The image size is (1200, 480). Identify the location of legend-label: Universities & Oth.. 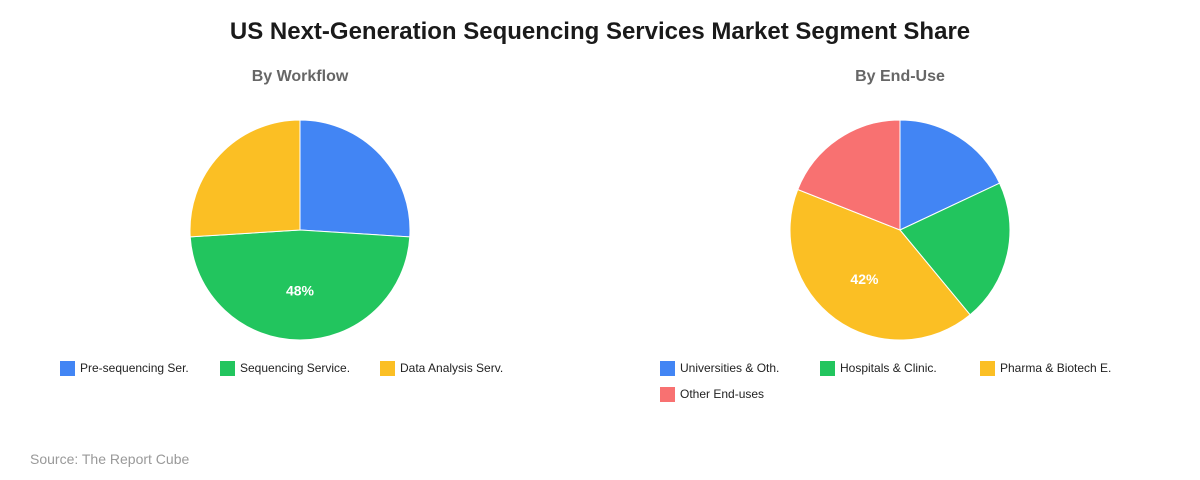
(730, 368).